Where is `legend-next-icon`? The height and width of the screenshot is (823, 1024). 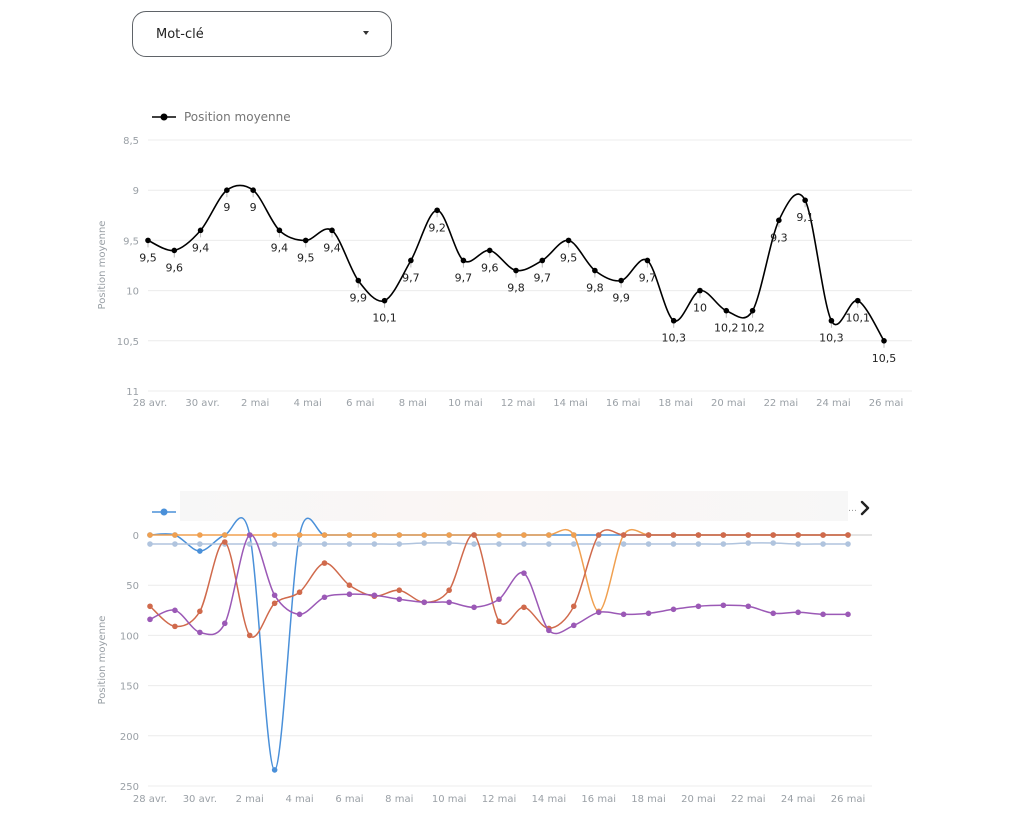 legend-next-icon is located at coordinates (865, 508).